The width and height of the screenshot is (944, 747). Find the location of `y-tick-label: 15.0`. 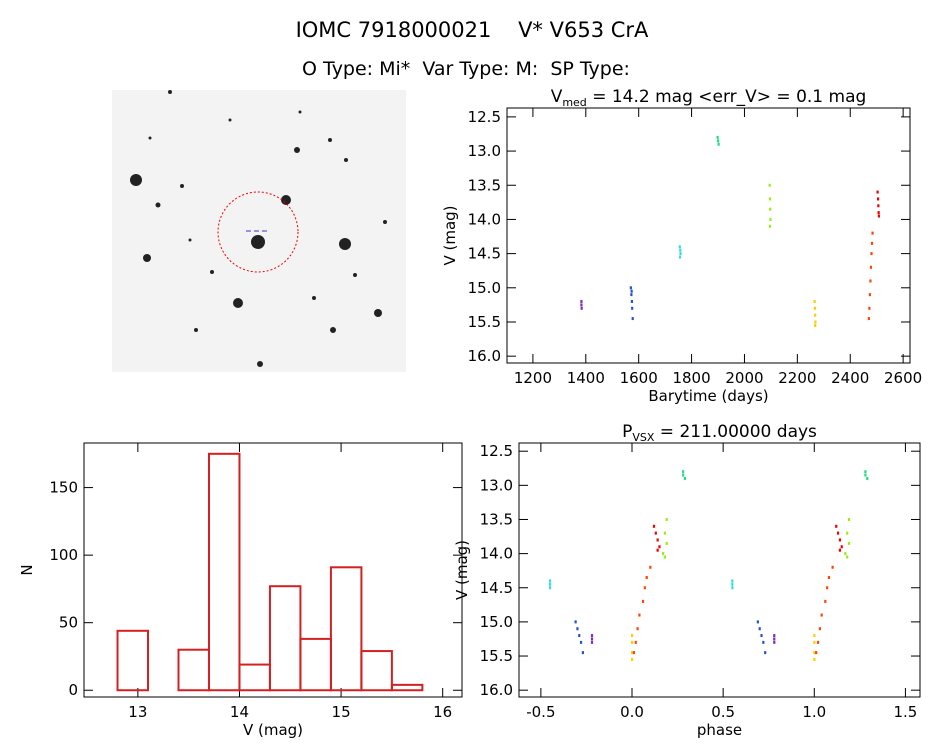

y-tick-label: 15.0 is located at coordinates (484, 288).